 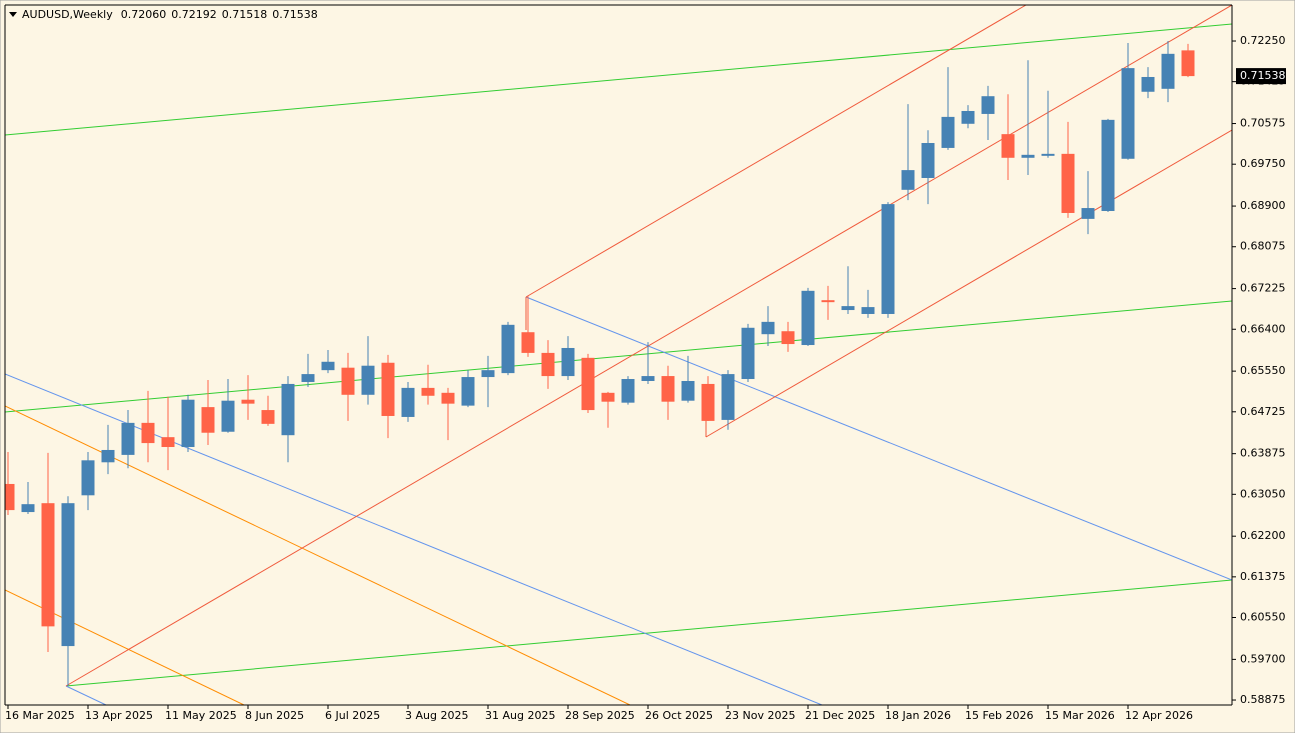 I want to click on x-tick-label: 28 Sep 2025, so click(x=600, y=715).